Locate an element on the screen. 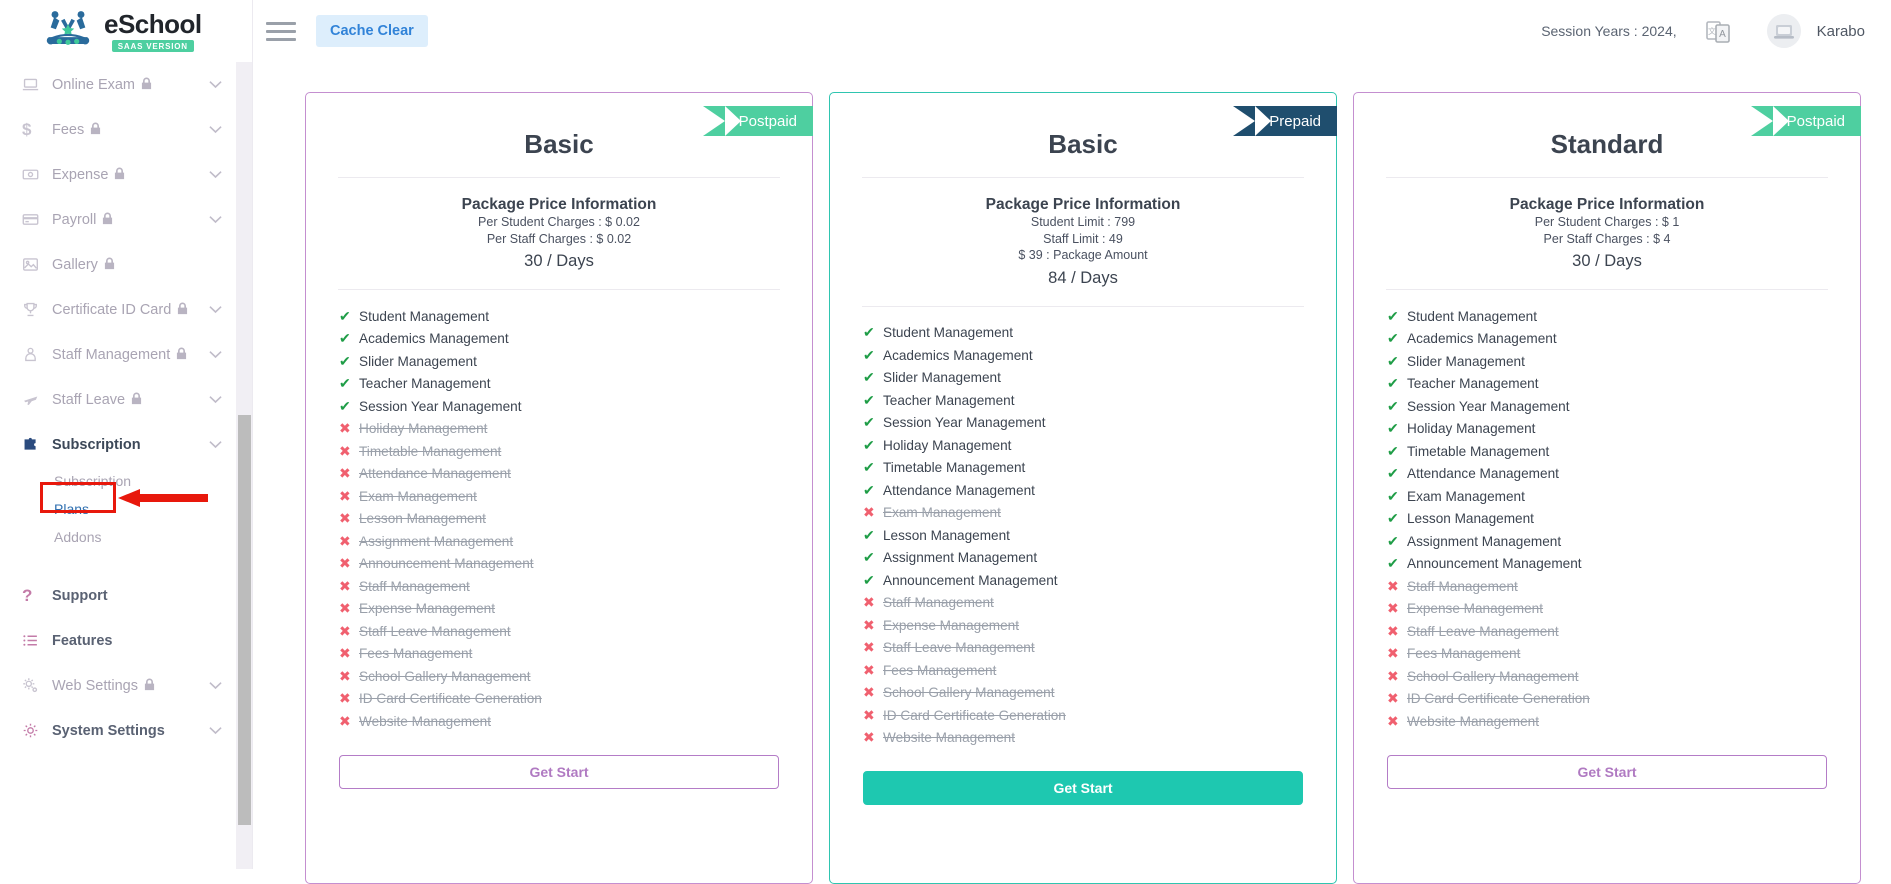 The width and height of the screenshot is (1891, 884). feature-label: Attendance Management is located at coordinates (1483, 474).